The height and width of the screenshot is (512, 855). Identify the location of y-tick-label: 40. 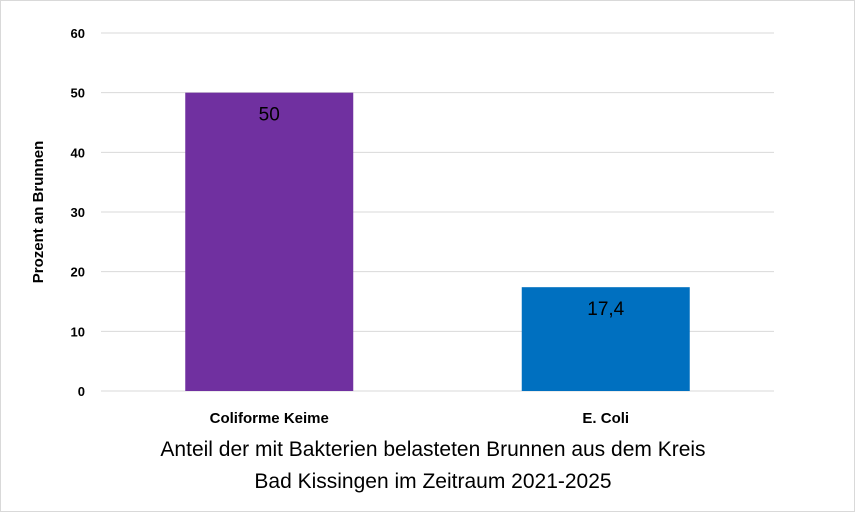
(78, 152).